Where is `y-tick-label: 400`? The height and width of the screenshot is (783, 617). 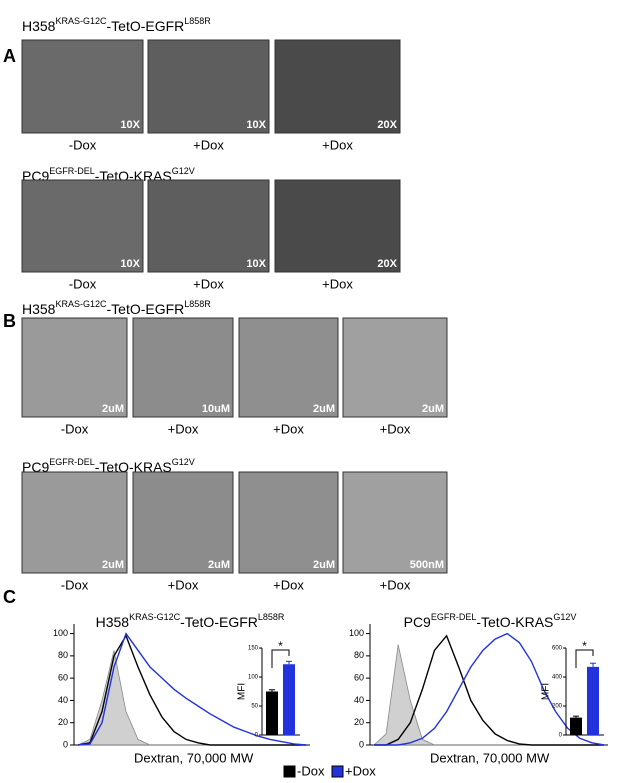
y-tick-label: 400 is located at coordinates (557, 678).